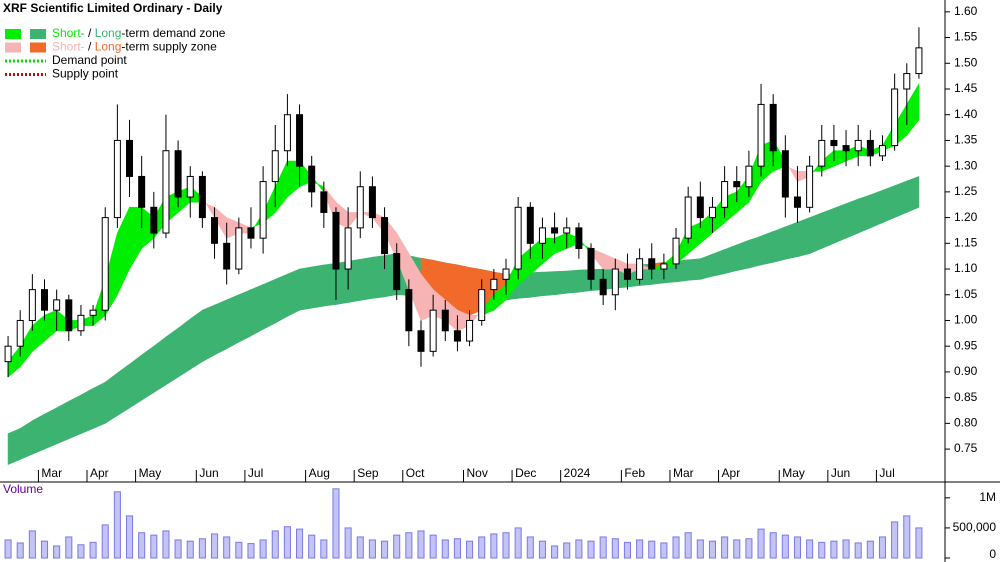 The height and width of the screenshot is (562, 1000). I want to click on x-tick-label: Dec, so click(525, 473).